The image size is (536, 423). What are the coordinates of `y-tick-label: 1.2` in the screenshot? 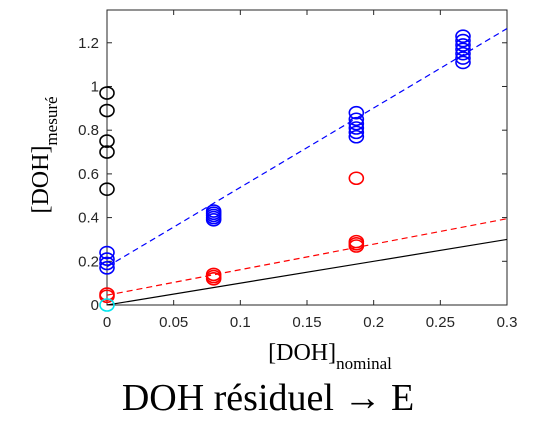 It's located at (88, 43).